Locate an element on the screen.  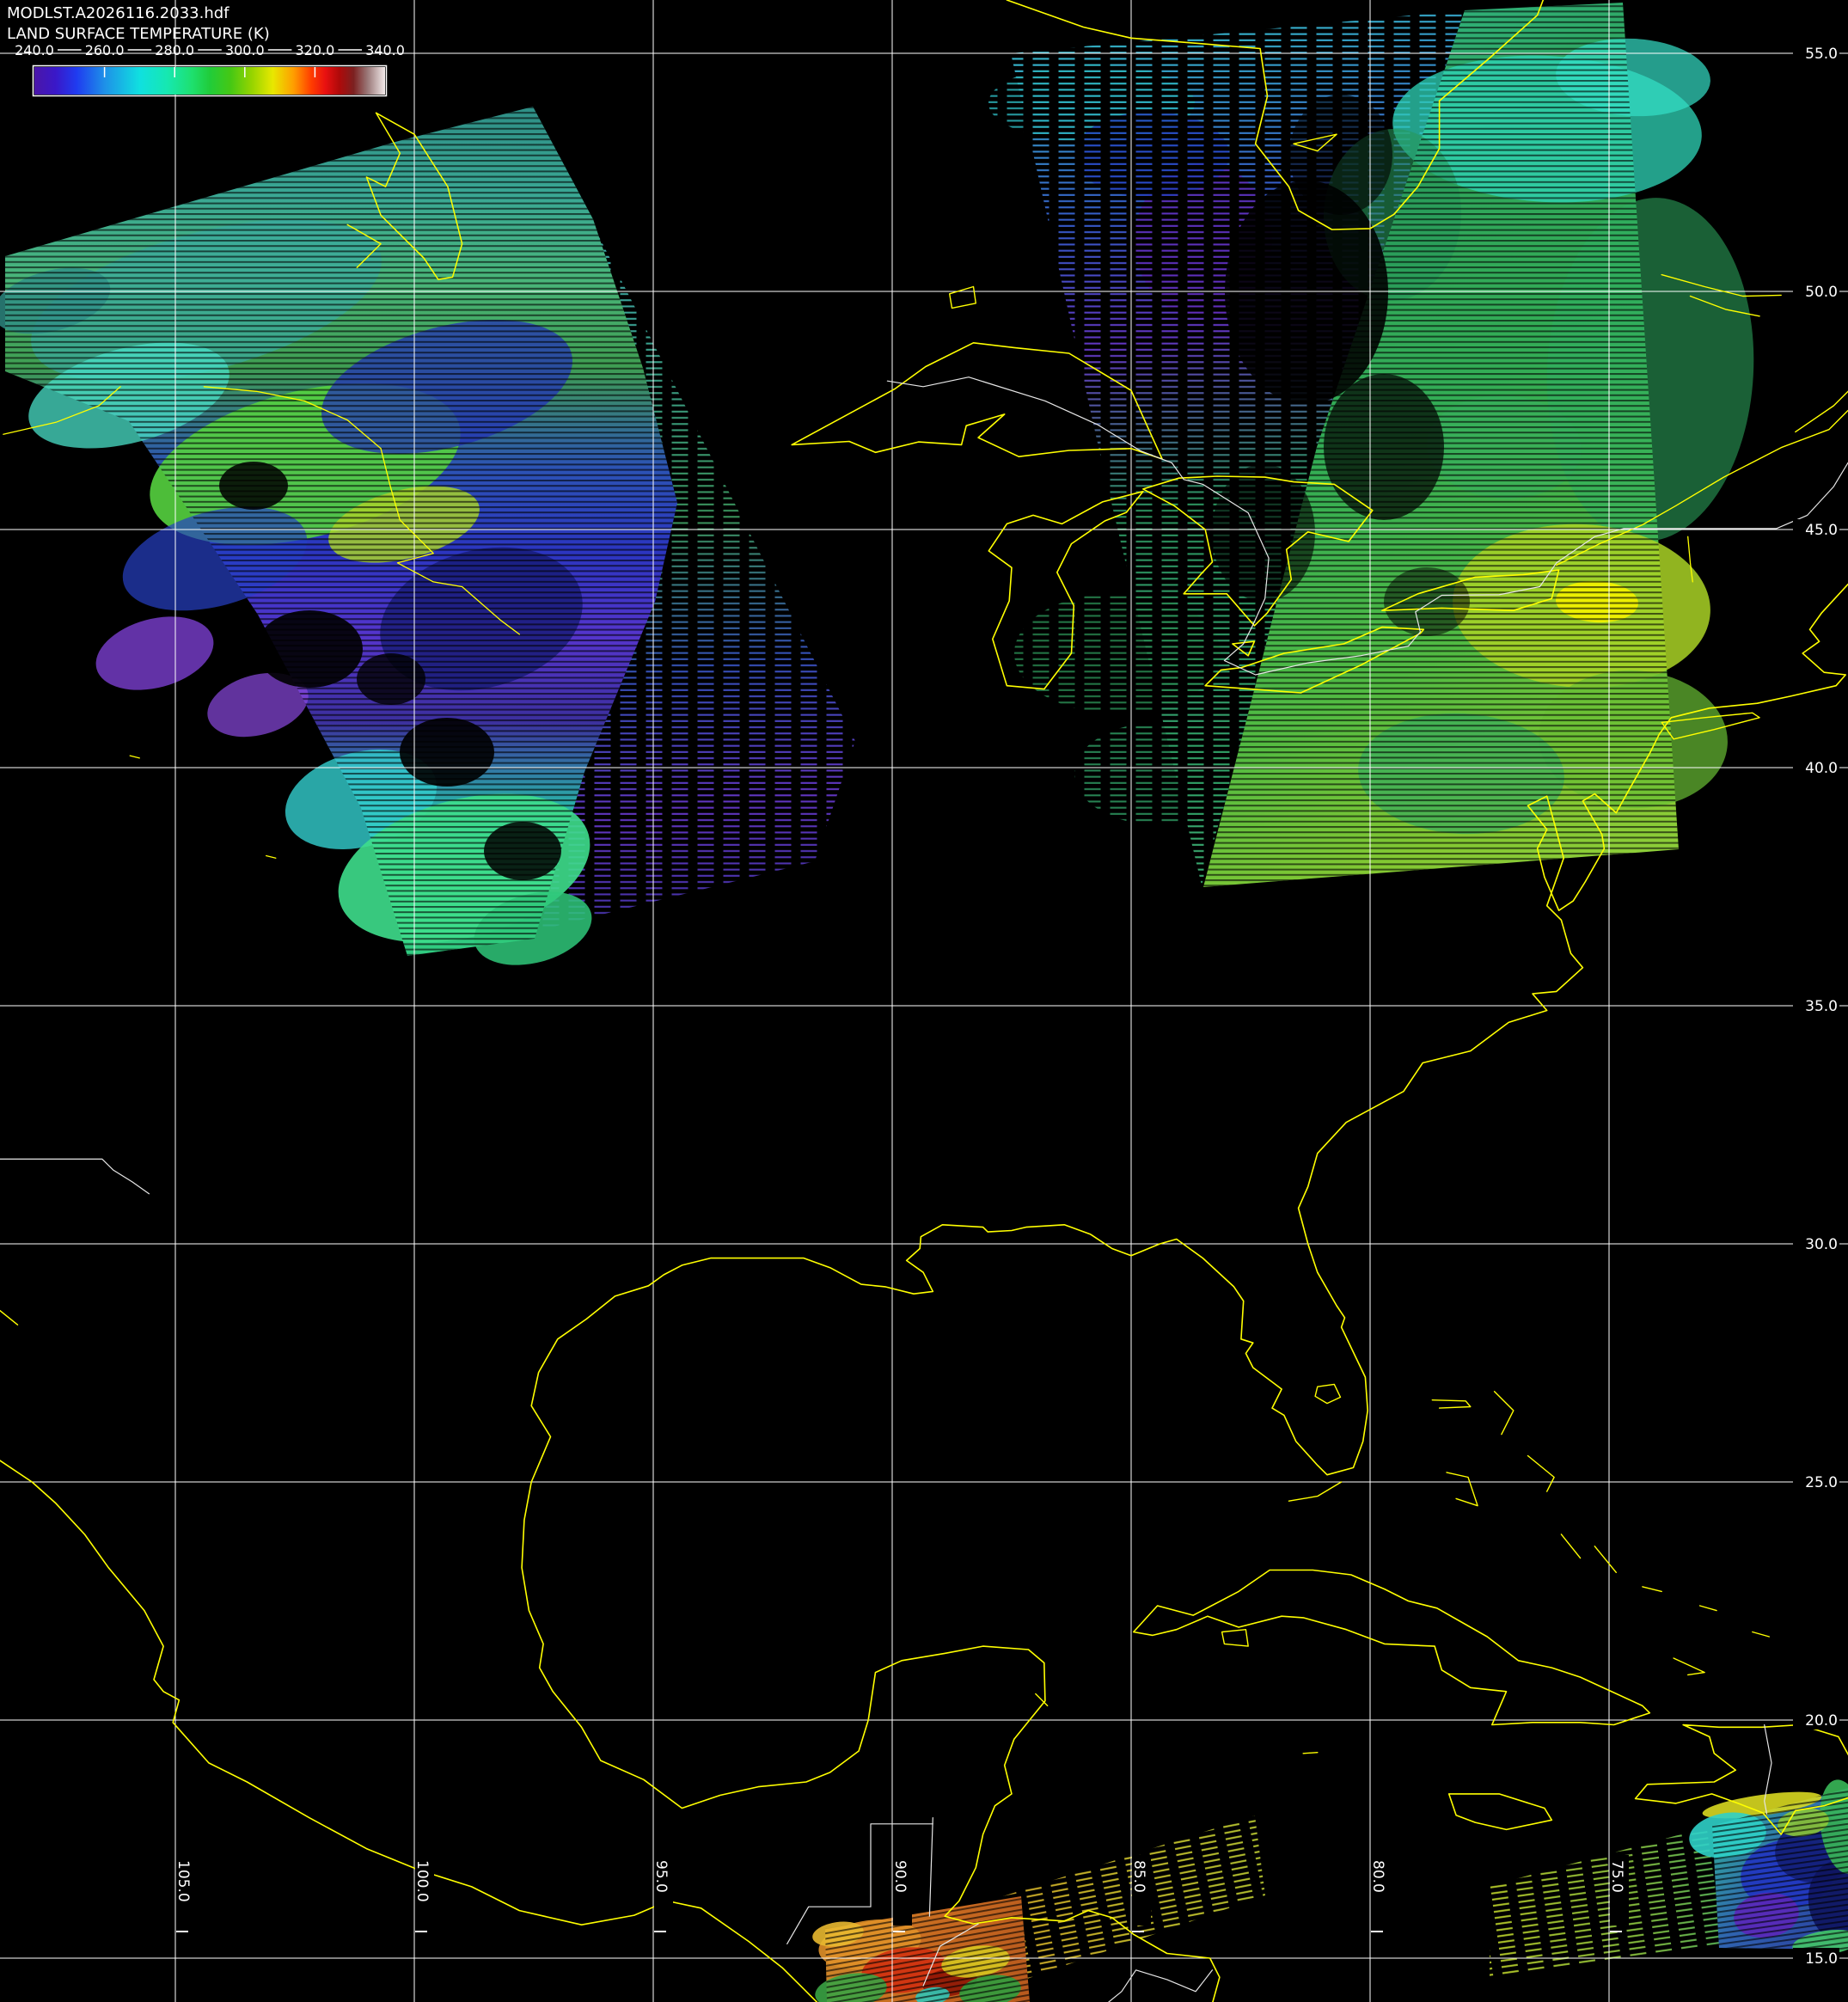
longitude-label: 90.0 is located at coordinates (900, 1876).